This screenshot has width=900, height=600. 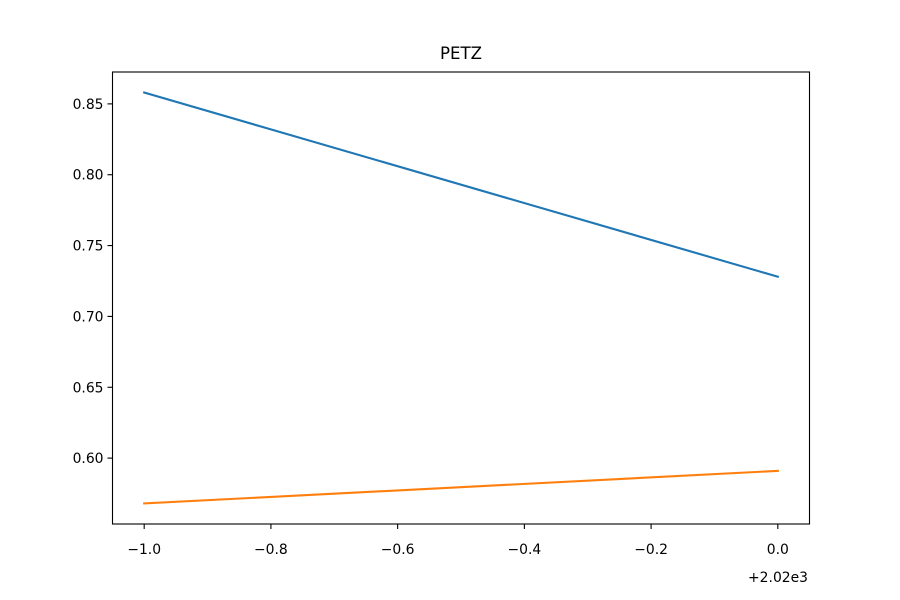 I want to click on y-tick-label: 0.75, so click(x=88, y=247).